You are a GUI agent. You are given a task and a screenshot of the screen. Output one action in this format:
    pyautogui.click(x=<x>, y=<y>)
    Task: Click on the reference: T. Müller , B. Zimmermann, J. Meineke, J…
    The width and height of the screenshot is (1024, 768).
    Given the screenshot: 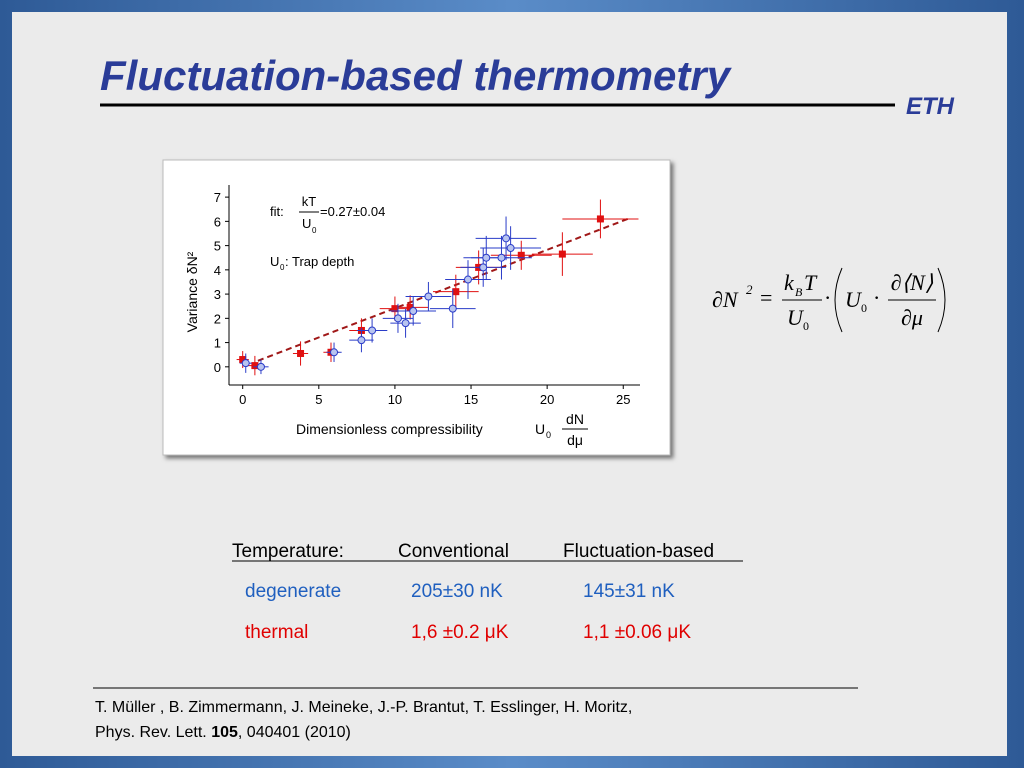 What is the action you would take?
    pyautogui.click(x=363, y=707)
    